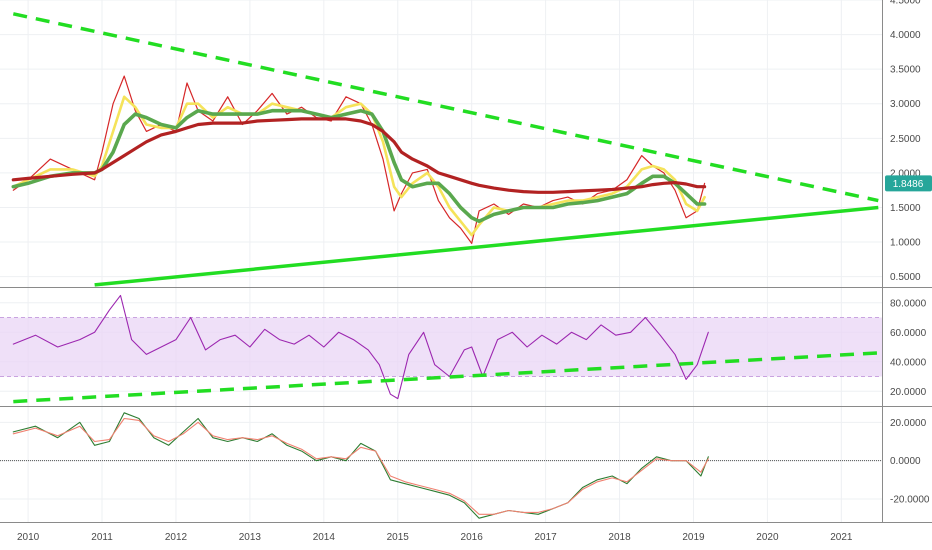 The width and height of the screenshot is (932, 550). I want to click on x-tick-label: 2017, so click(545, 537).